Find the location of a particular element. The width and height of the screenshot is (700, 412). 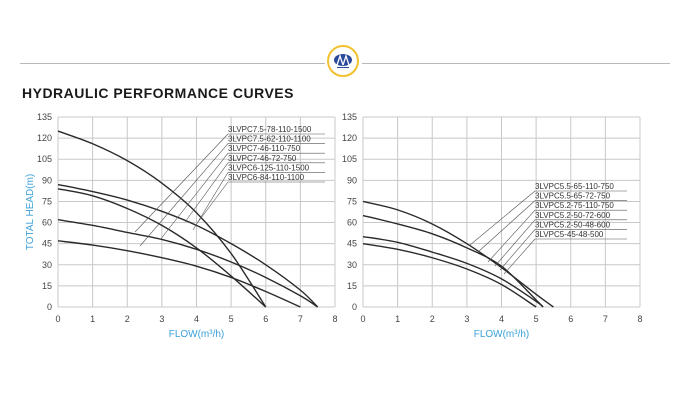

curve-label: 3LVPC5.2-50-48-600 is located at coordinates (573, 224).